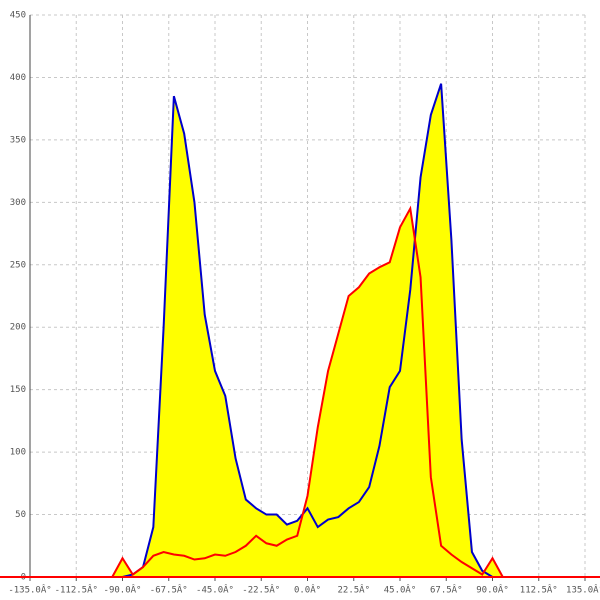  What do you see at coordinates (18, 390) in the screenshot?
I see `y-tick-label: 150` at bounding box center [18, 390].